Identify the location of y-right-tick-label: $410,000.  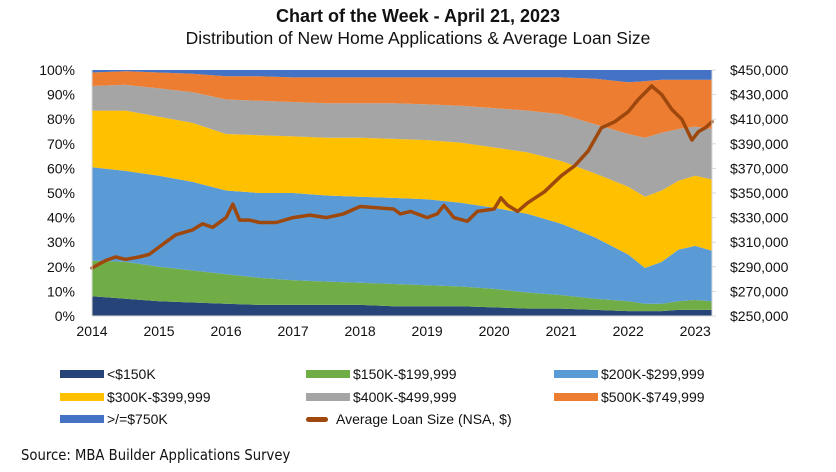
(759, 119).